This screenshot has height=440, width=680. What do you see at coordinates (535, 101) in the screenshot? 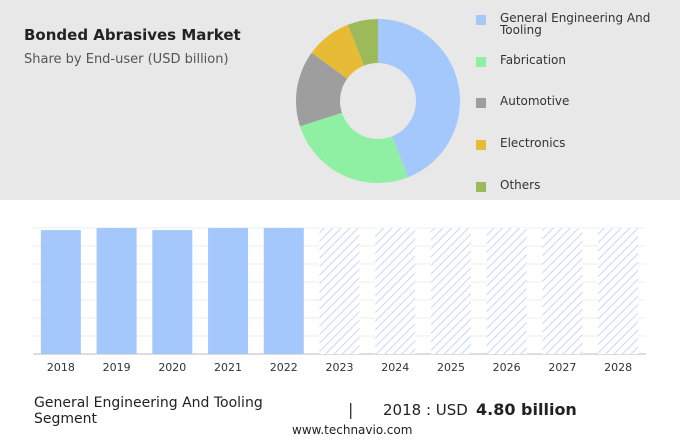
I see `legend-label: Automotive` at bounding box center [535, 101].